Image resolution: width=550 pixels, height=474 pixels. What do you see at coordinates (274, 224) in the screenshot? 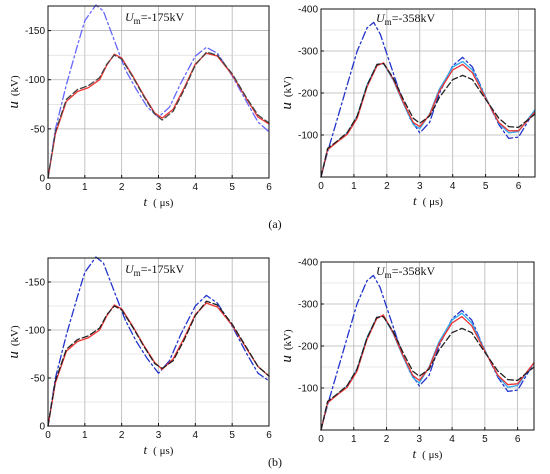
I see `subfigure-label-a: (a)` at bounding box center [274, 224].